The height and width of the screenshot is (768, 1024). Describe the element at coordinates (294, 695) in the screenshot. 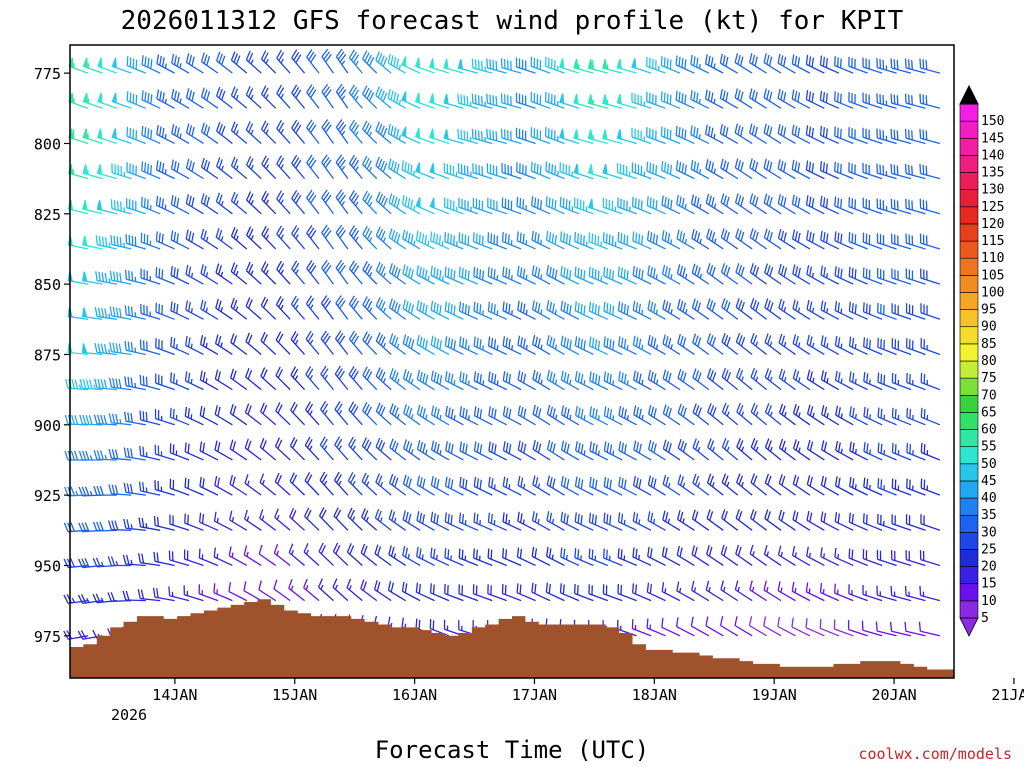

I see `x-tick-label: 15JAN` at that location.